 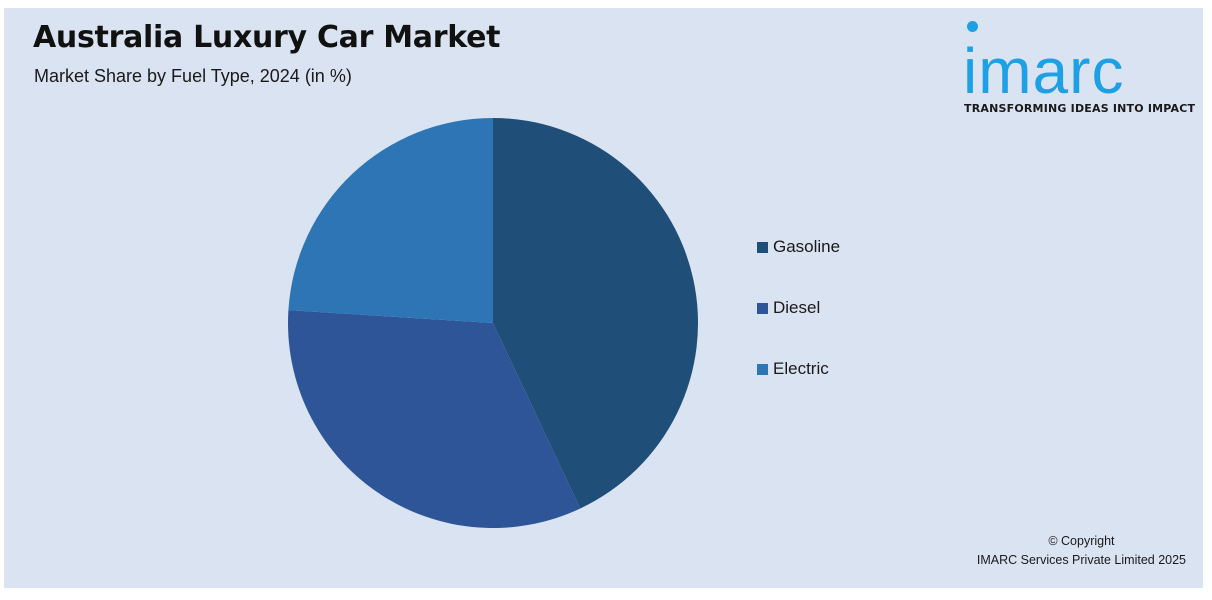 I want to click on copyright-line-1: © Copyright, so click(x=1081, y=541).